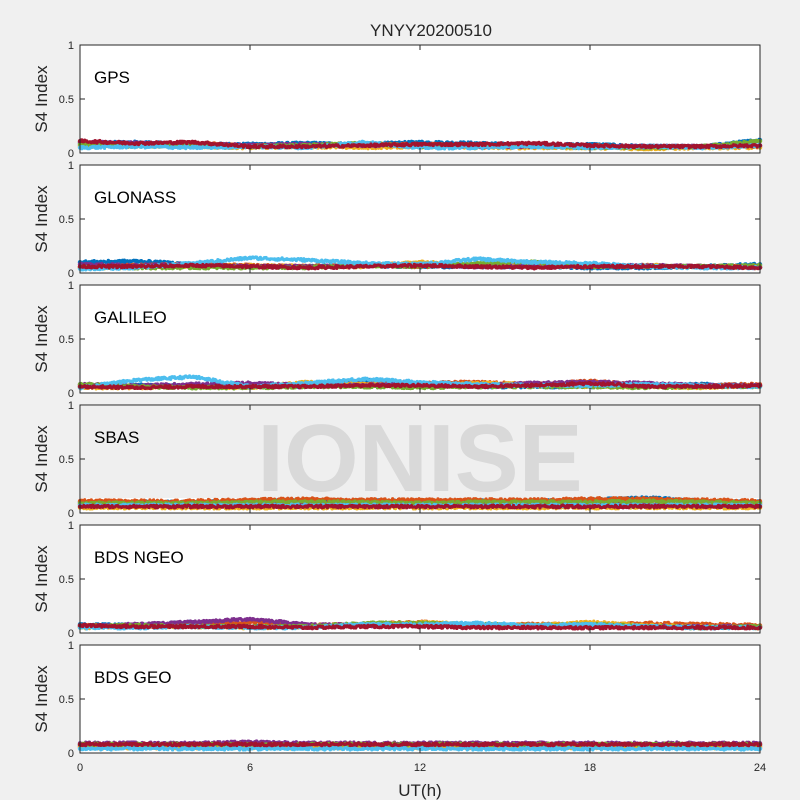 This screenshot has width=800, height=800. I want to click on chart-title: YNYY20200510, so click(431, 30).